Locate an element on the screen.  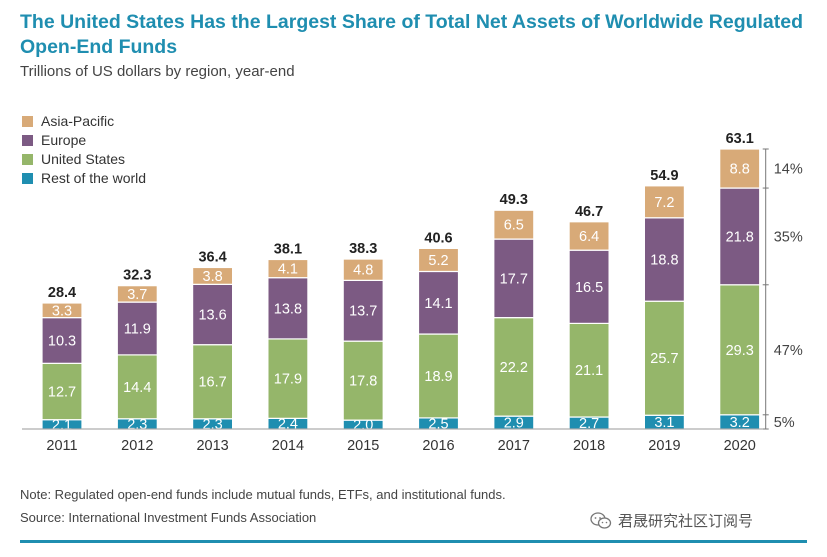
x-tick-label-2013: 2013 is located at coordinates (212, 446).